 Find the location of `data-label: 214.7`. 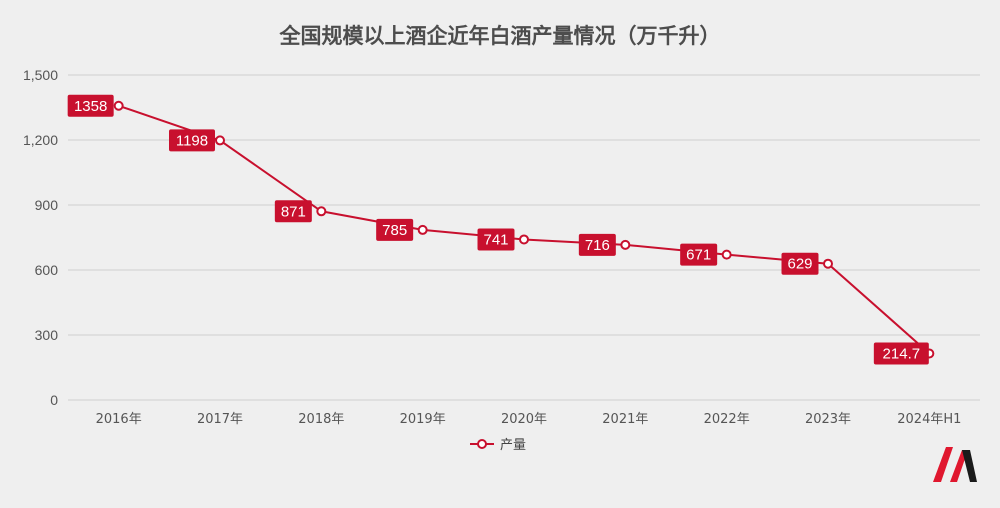

data-label: 214.7 is located at coordinates (902, 353).